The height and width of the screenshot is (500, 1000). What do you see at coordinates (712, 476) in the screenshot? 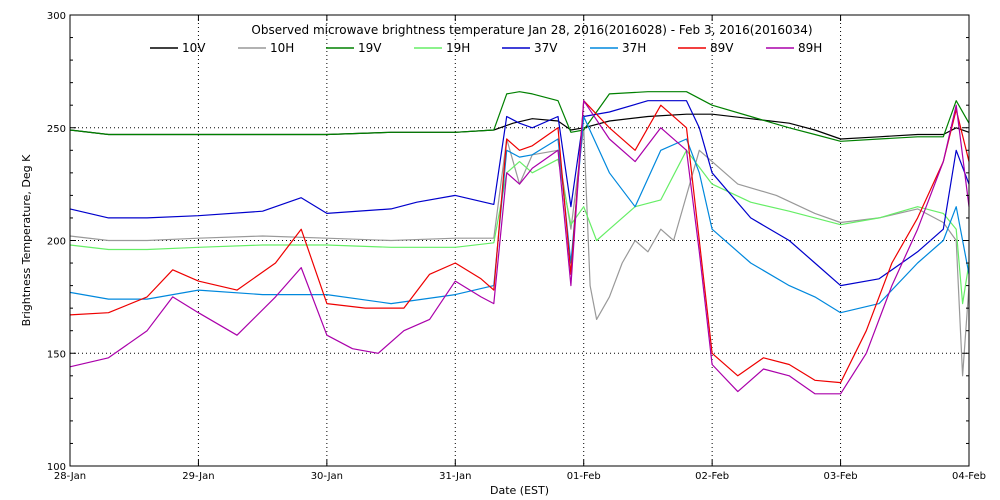
I see `x-tick-label-02-Feb: 02-Feb` at bounding box center [712, 476].